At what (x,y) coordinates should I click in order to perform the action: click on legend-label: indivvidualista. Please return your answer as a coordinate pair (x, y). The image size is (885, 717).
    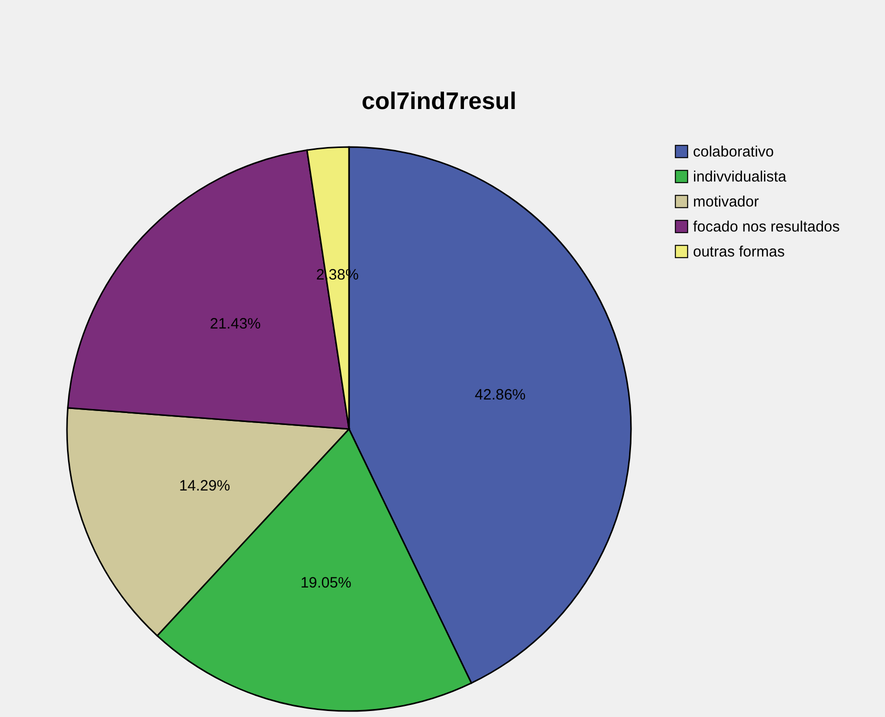
    Looking at the image, I should click on (740, 177).